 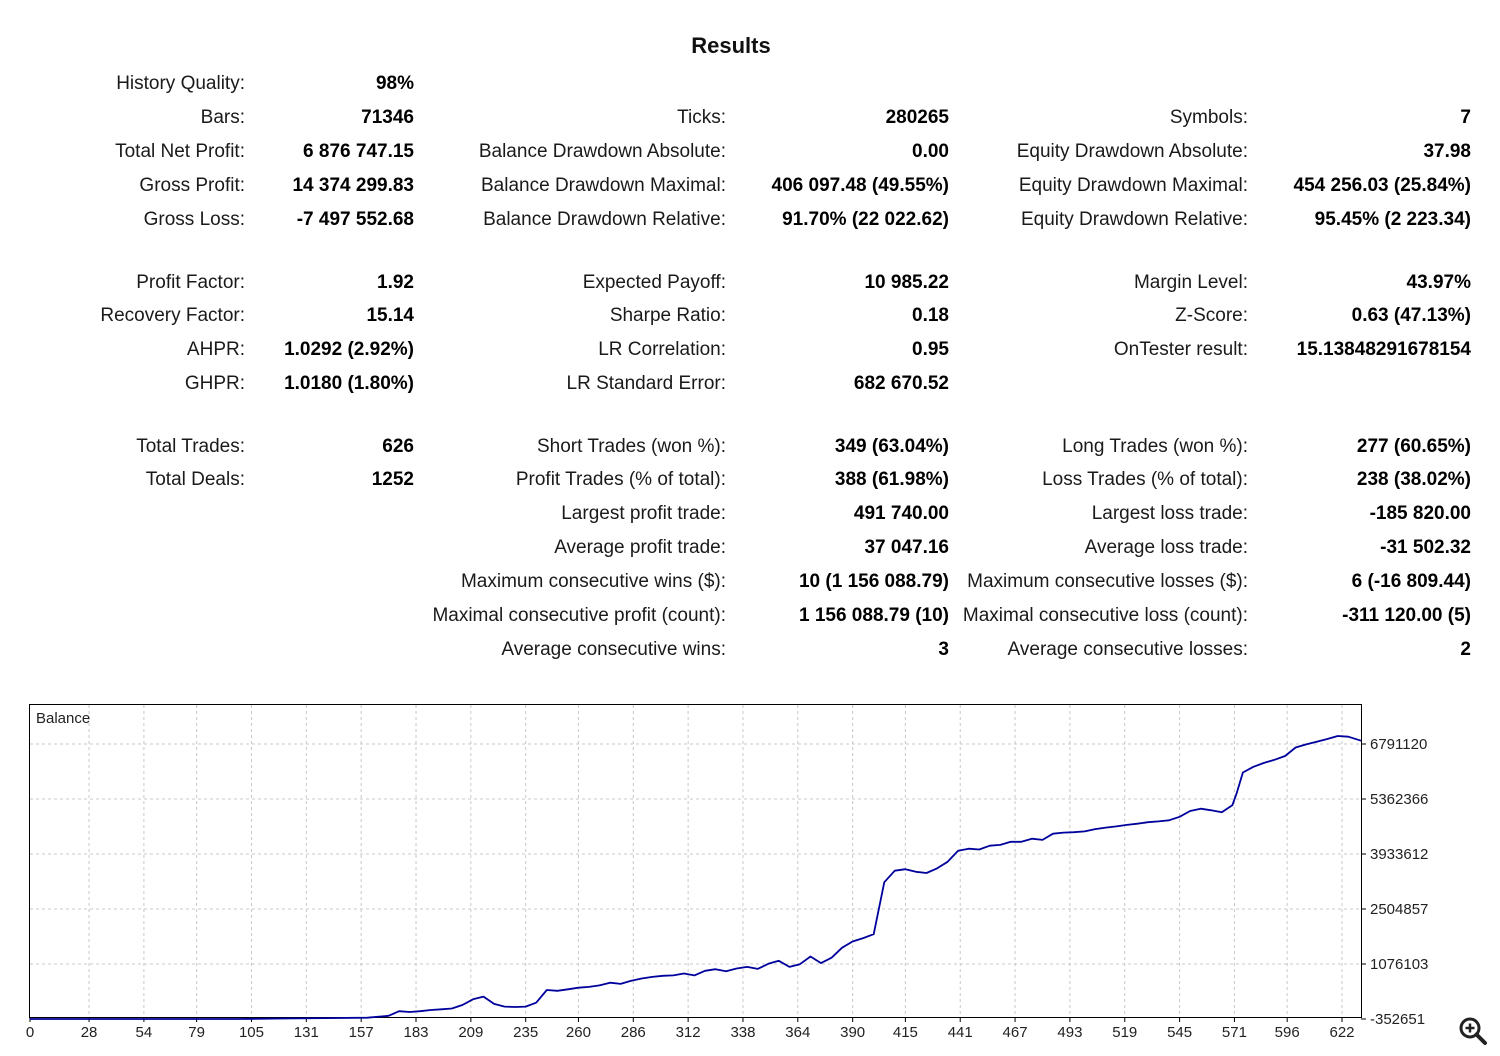 I want to click on stat-value: 7, so click(x=1465, y=117).